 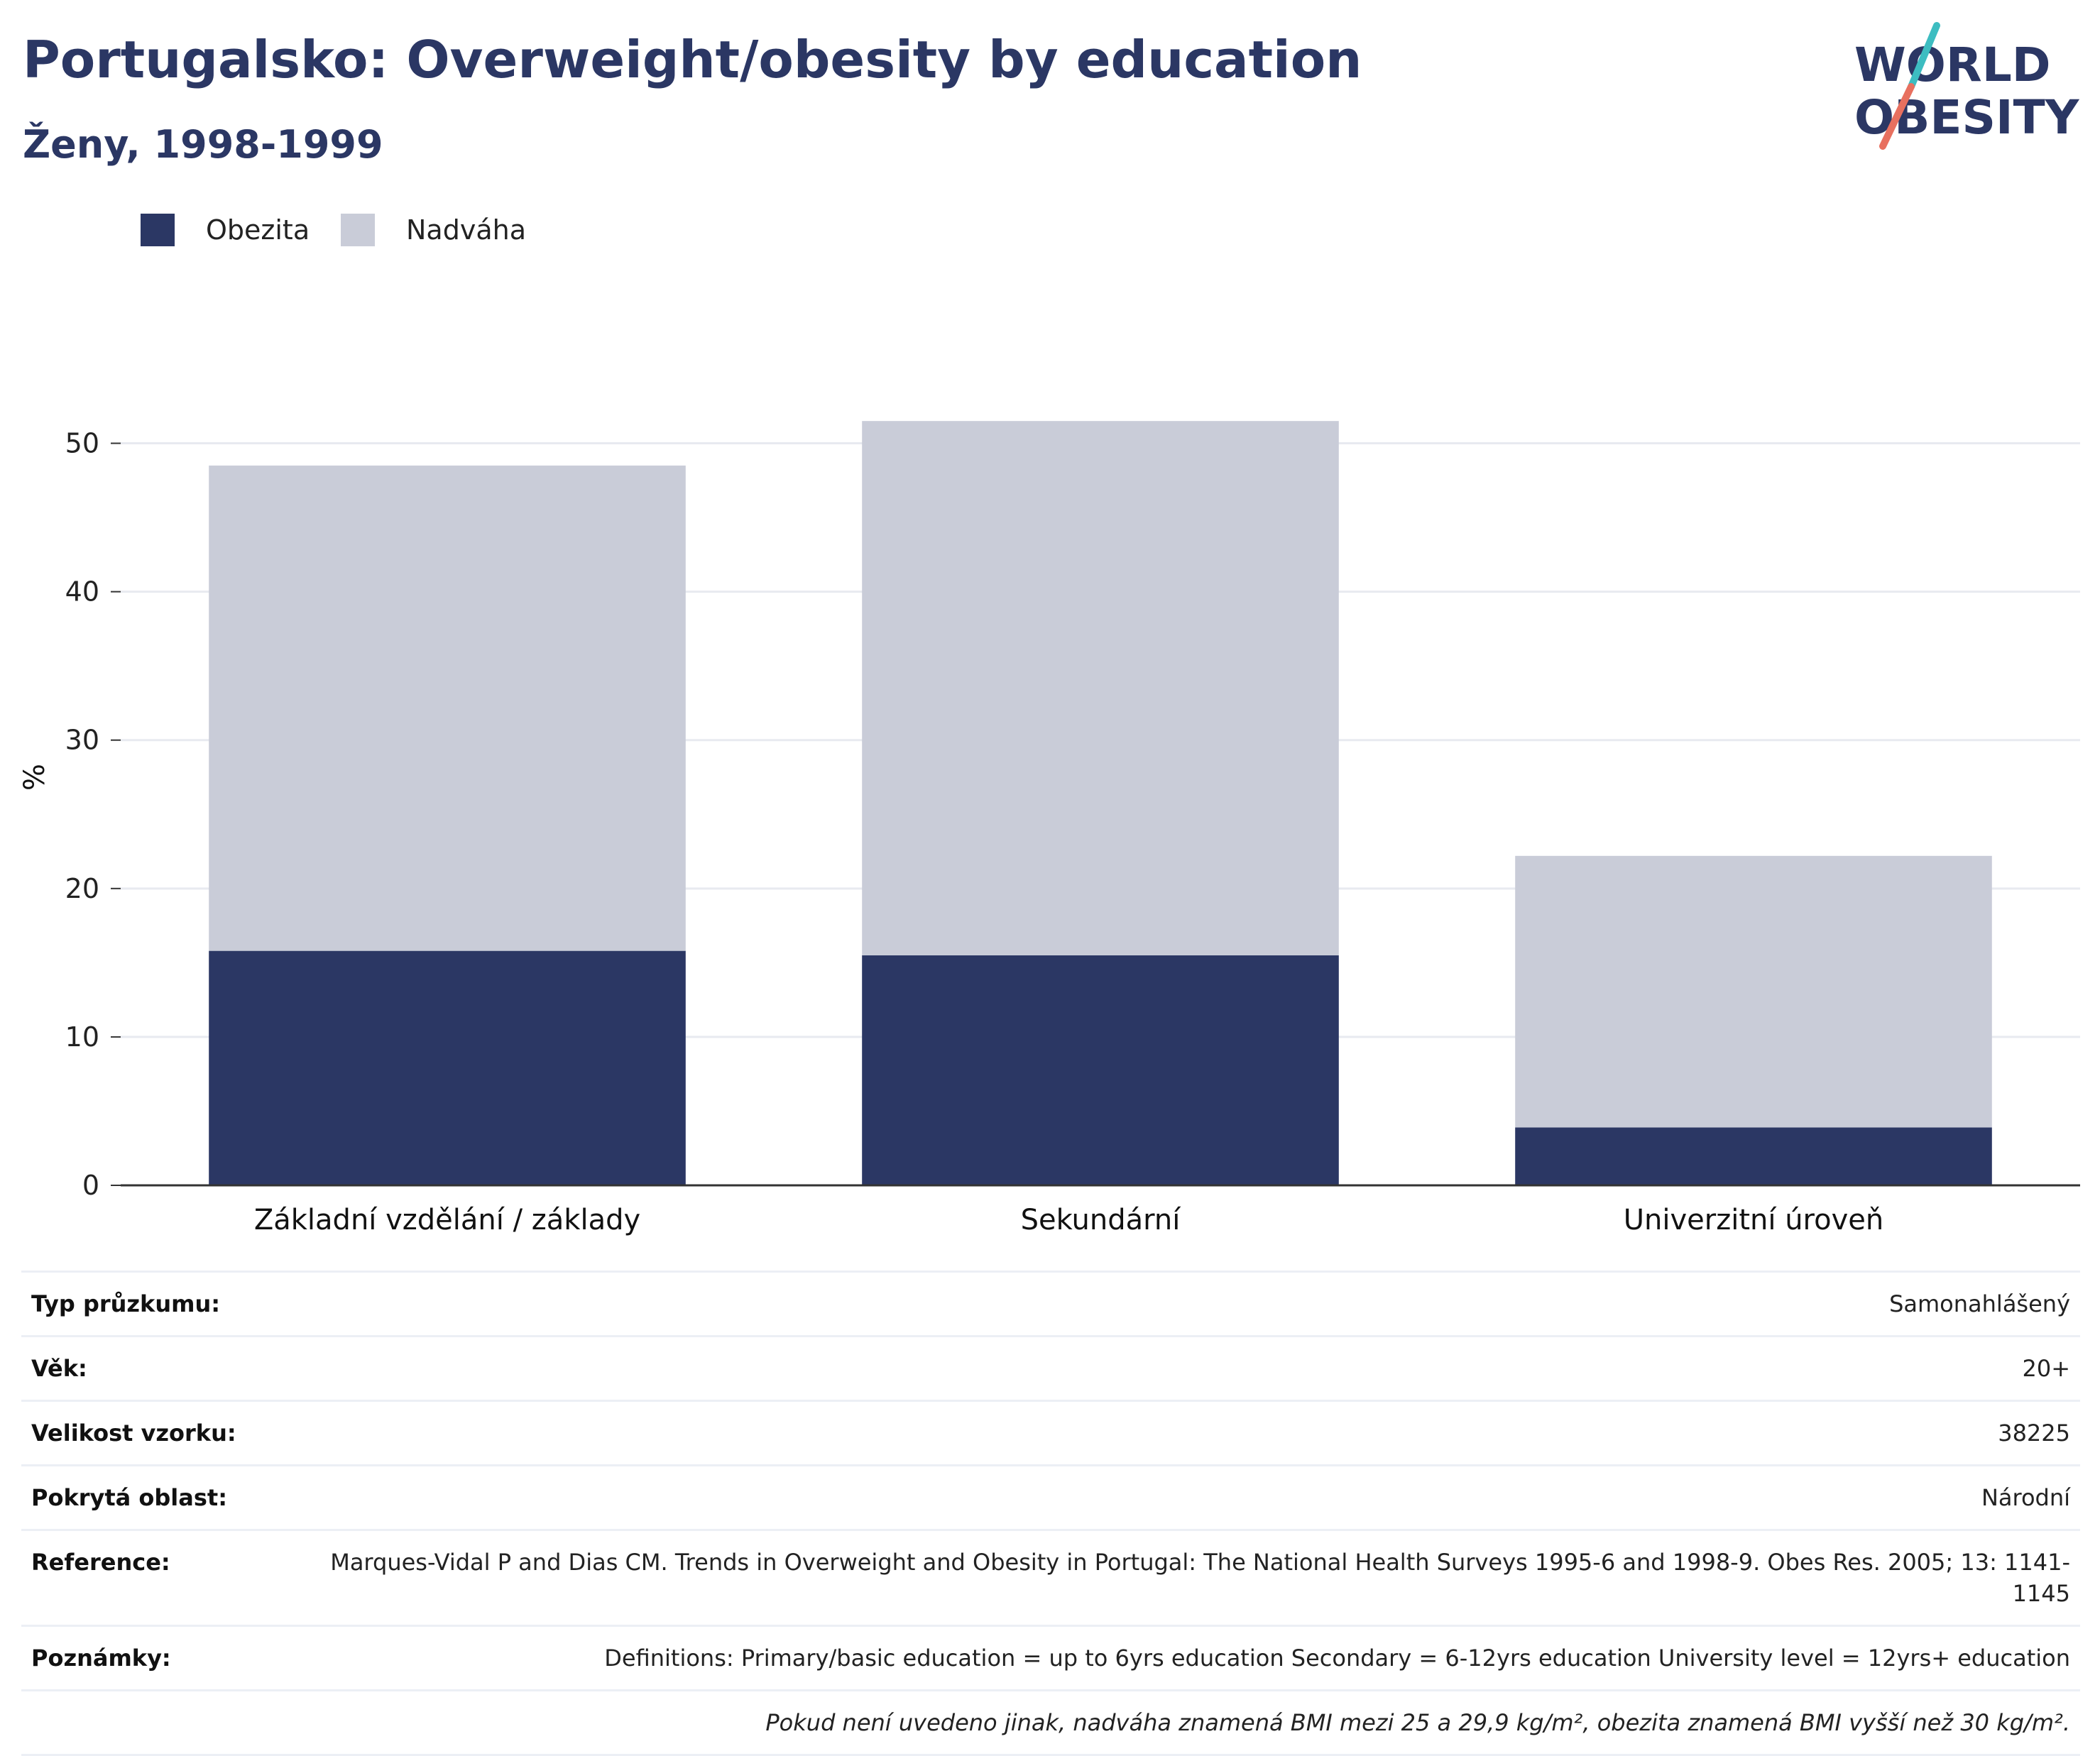 What do you see at coordinates (129, 1497) in the screenshot?
I see `meta-key: Pokrytá oblast:` at bounding box center [129, 1497].